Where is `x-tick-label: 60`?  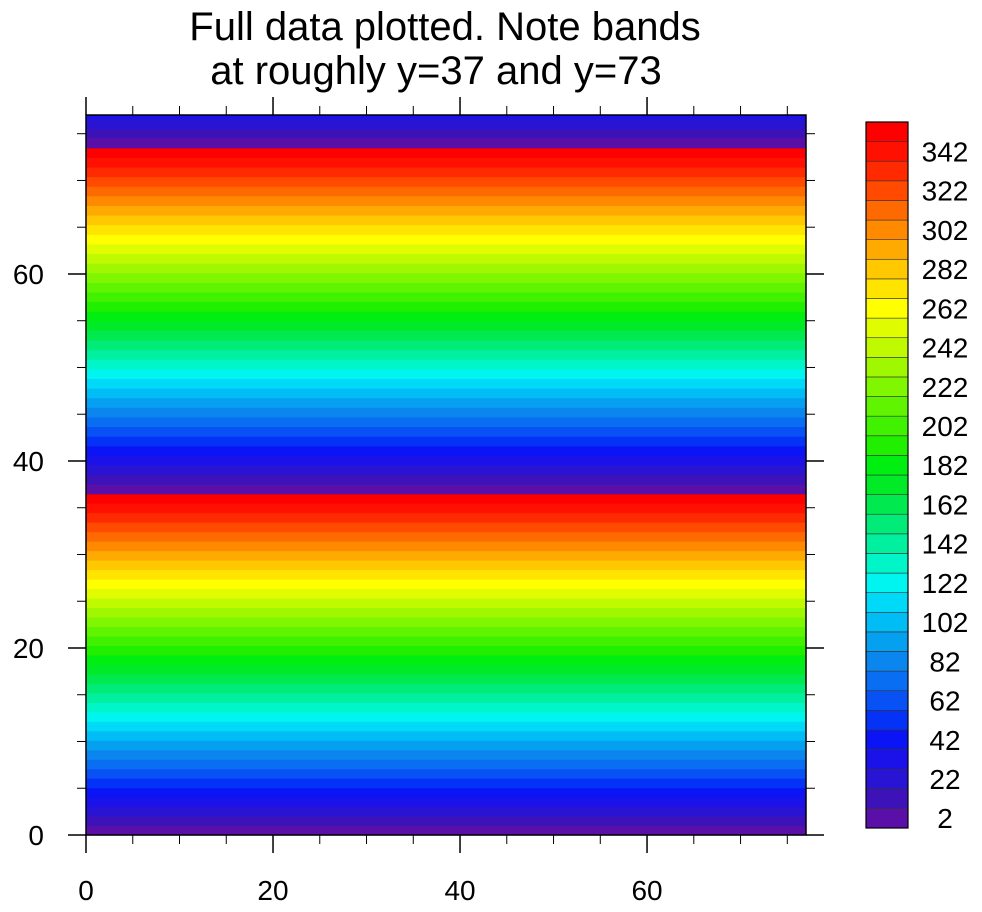 x-tick-label: 60 is located at coordinates (646, 890).